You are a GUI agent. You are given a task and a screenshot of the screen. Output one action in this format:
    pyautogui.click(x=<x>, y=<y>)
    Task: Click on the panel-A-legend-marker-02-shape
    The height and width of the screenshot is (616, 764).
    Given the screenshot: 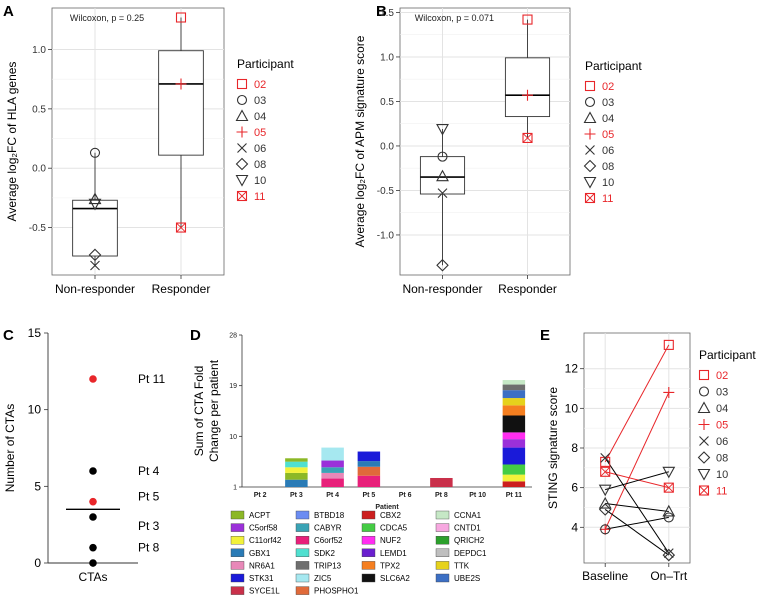 What is the action you would take?
    pyautogui.click(x=242, y=84)
    